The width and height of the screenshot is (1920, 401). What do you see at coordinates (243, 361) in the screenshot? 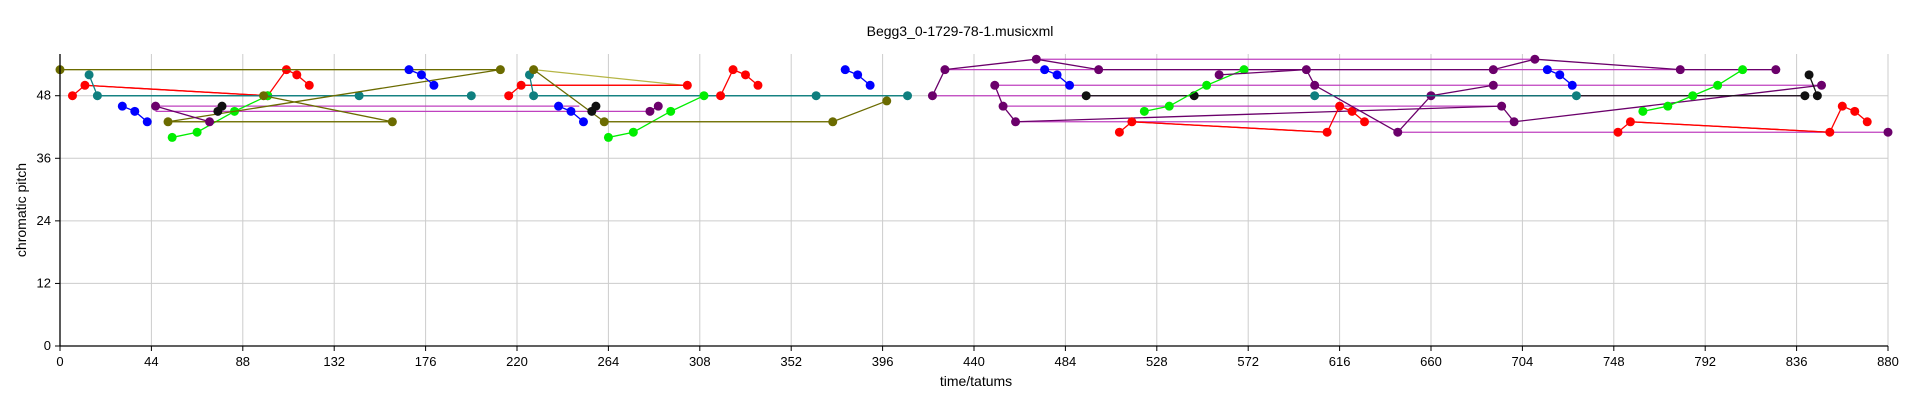
I see `x-tick-label-2: 88` at bounding box center [243, 361].